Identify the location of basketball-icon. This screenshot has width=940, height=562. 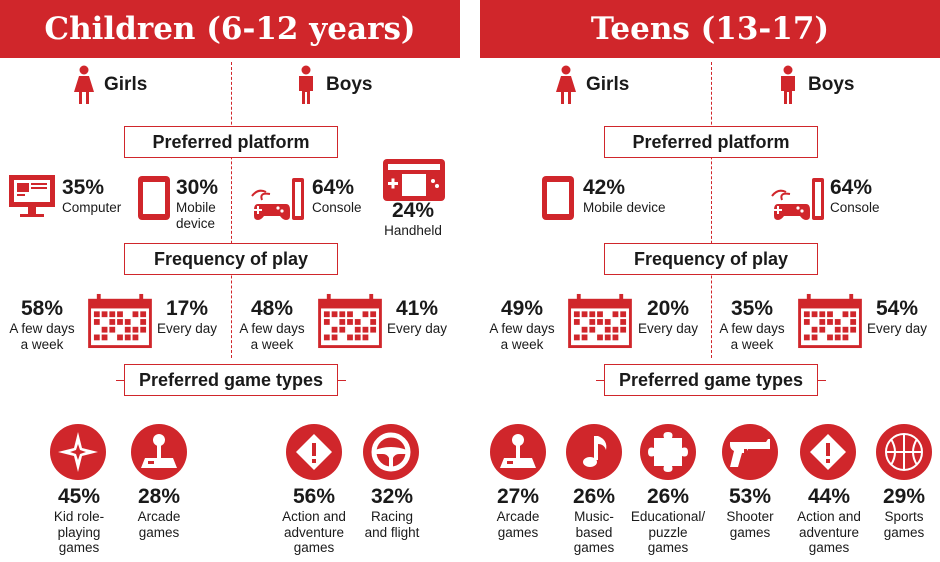
(904, 452).